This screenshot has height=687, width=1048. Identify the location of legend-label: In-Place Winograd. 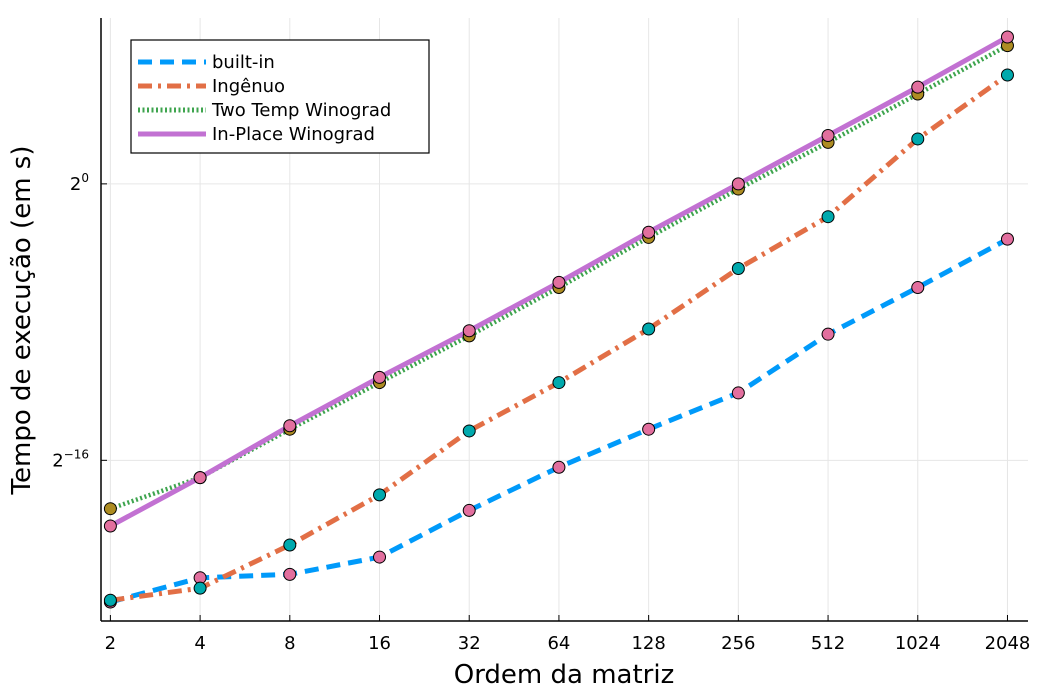
(293, 134).